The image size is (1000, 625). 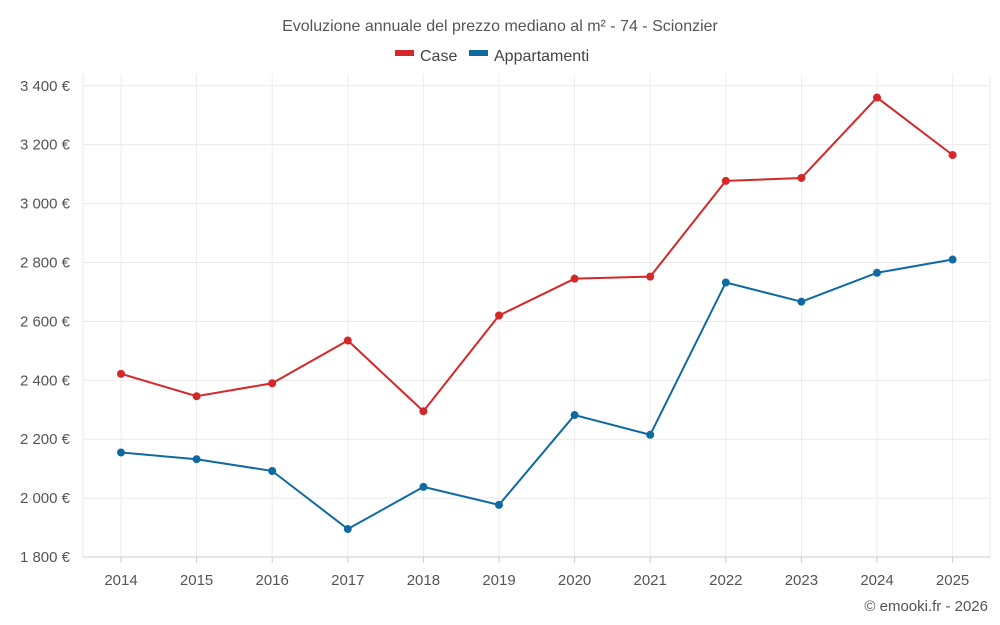 What do you see at coordinates (272, 580) in the screenshot?
I see `x-tick-label: 2016` at bounding box center [272, 580].